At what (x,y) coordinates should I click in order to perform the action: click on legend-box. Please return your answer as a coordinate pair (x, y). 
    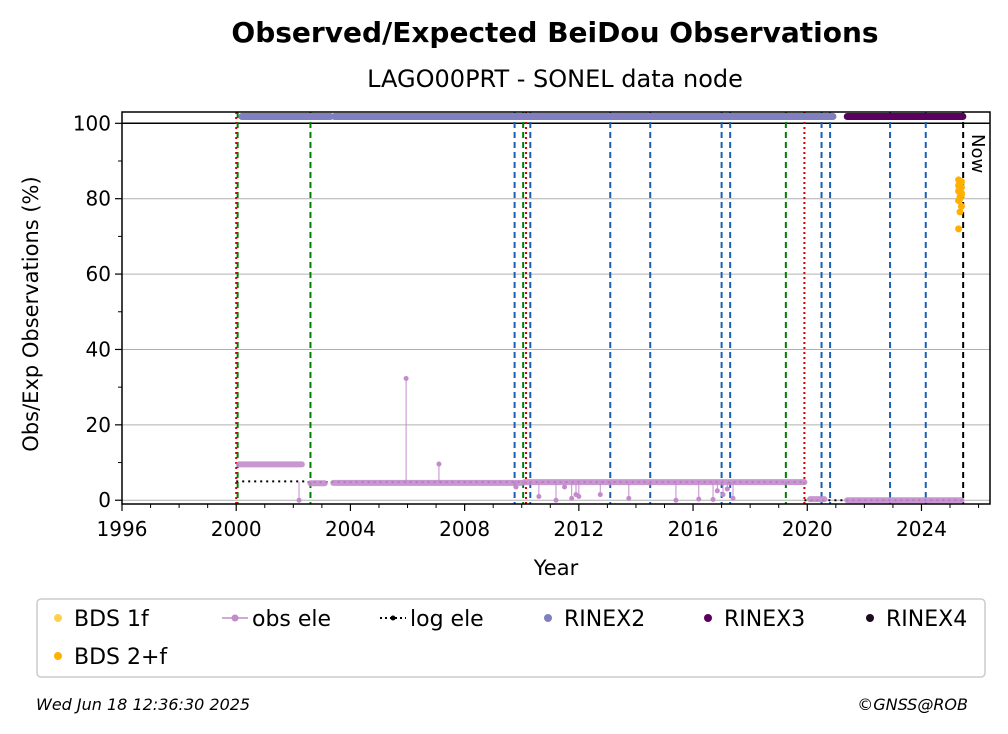
    Looking at the image, I should click on (511, 638).